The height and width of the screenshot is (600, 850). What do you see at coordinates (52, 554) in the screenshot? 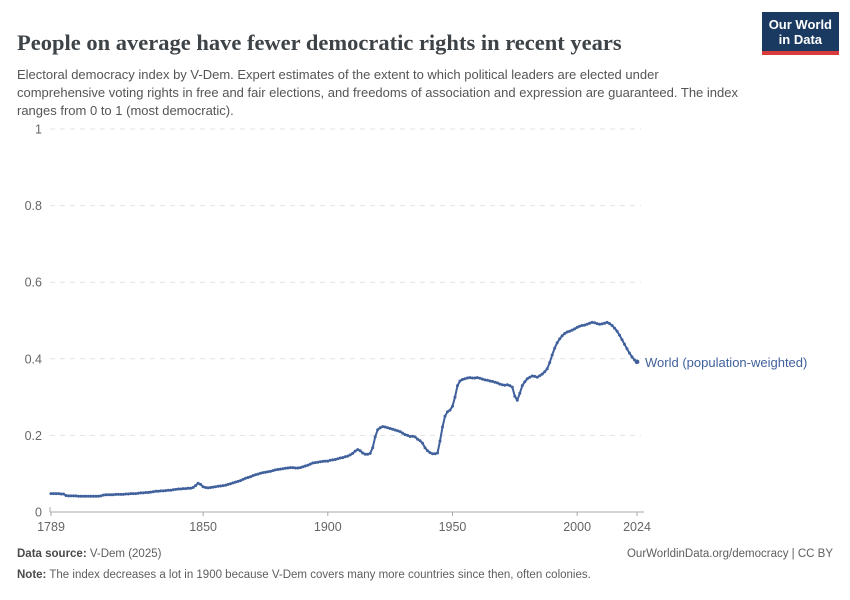
I see `data-source-label: Data source:` at bounding box center [52, 554].